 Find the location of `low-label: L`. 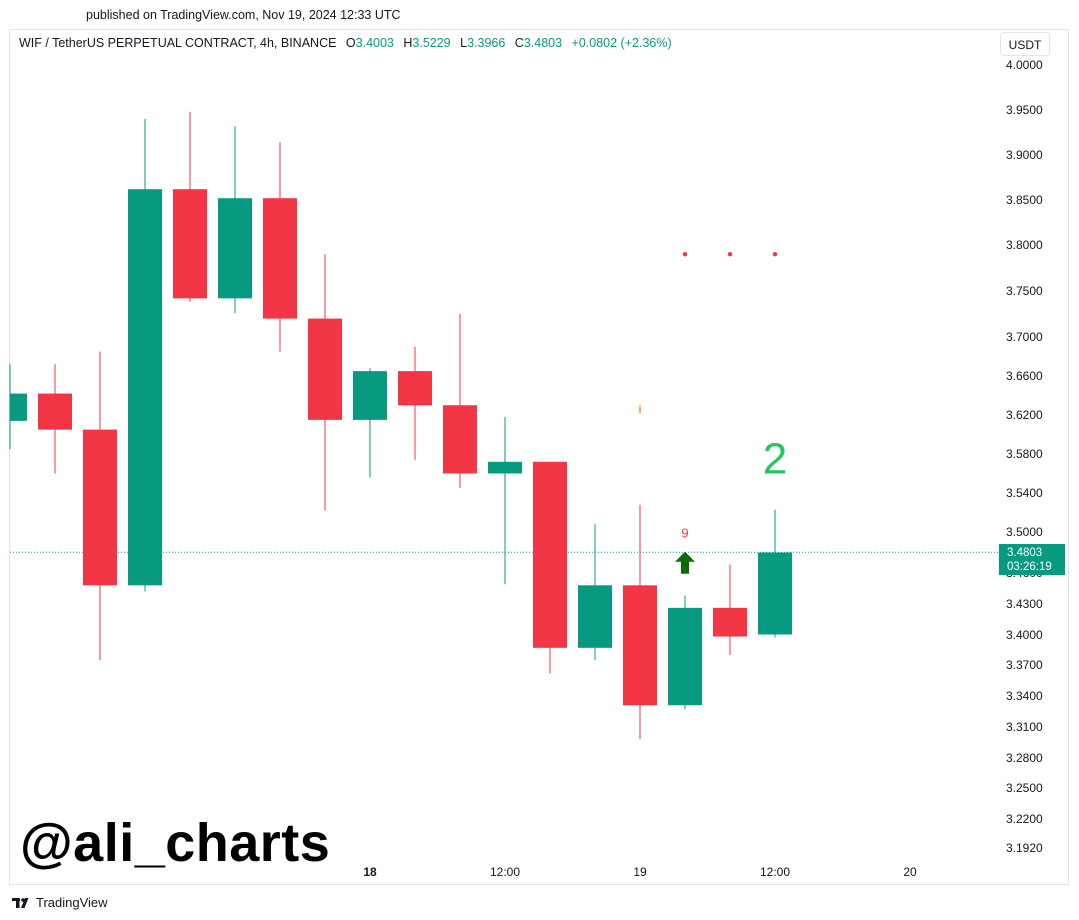

low-label: L is located at coordinates (464, 43).